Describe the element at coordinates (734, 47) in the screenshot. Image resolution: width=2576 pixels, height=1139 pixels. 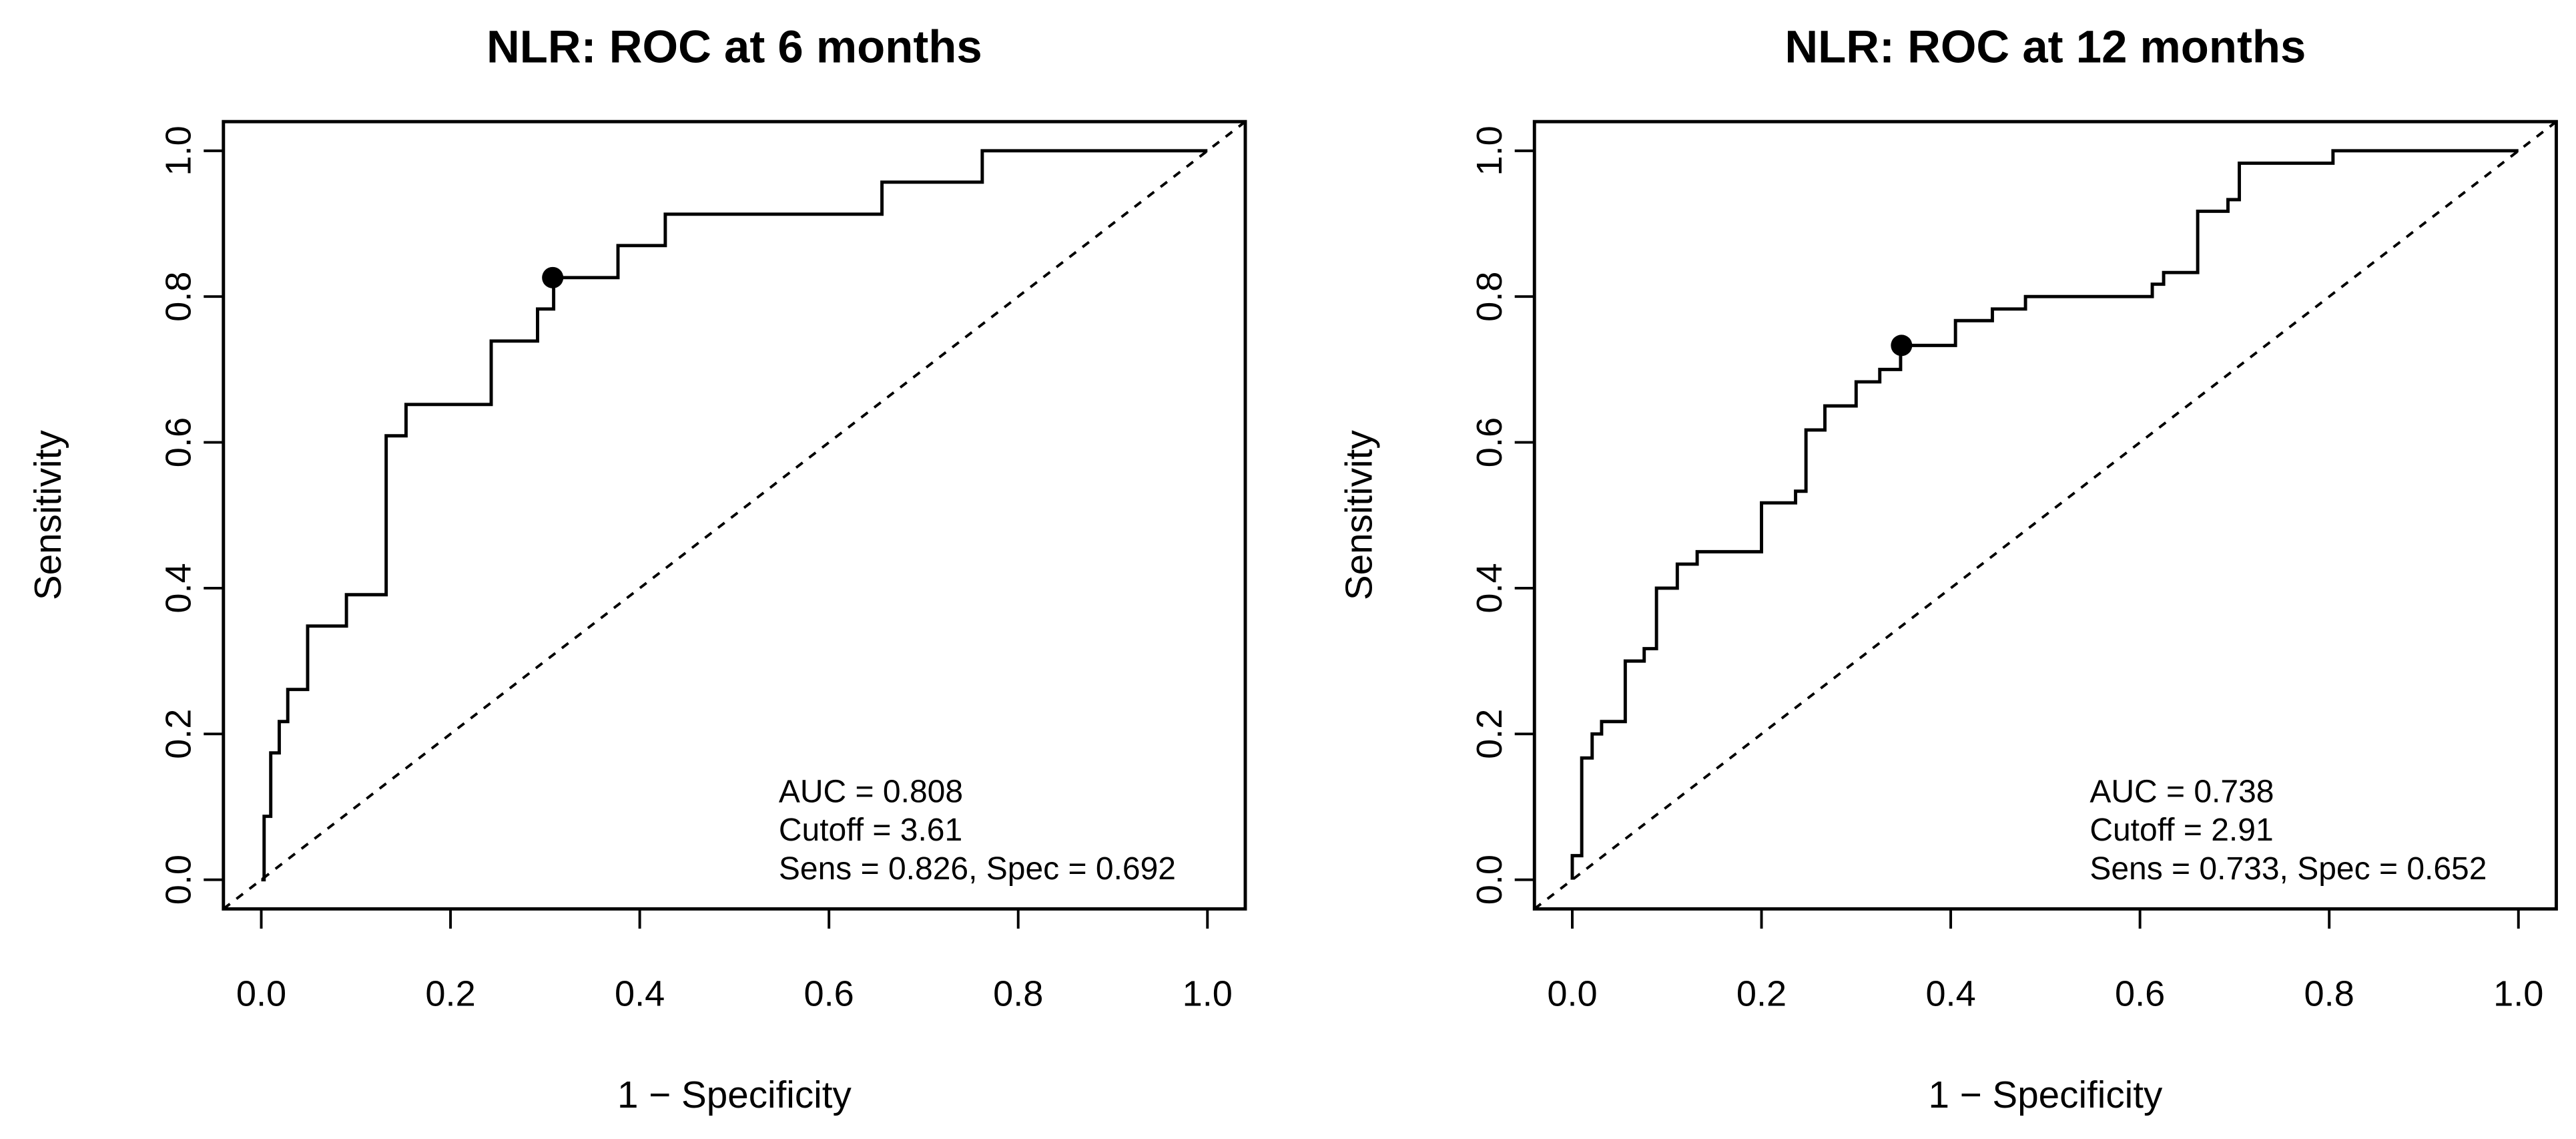
I see `chart-title: NLR: ROC at 6 months` at that location.